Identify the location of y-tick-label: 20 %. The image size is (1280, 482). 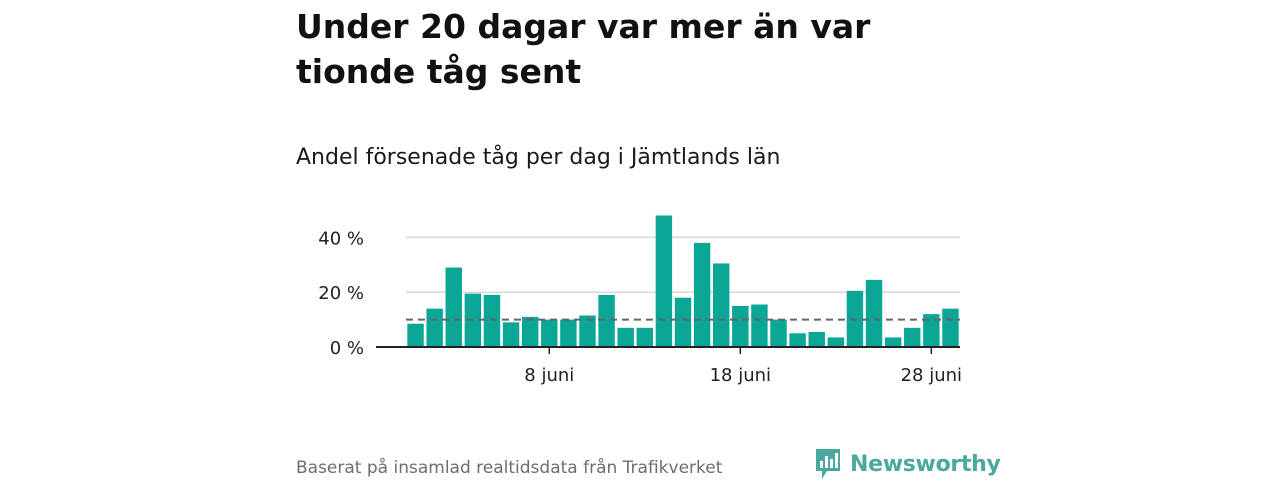
(341, 293).